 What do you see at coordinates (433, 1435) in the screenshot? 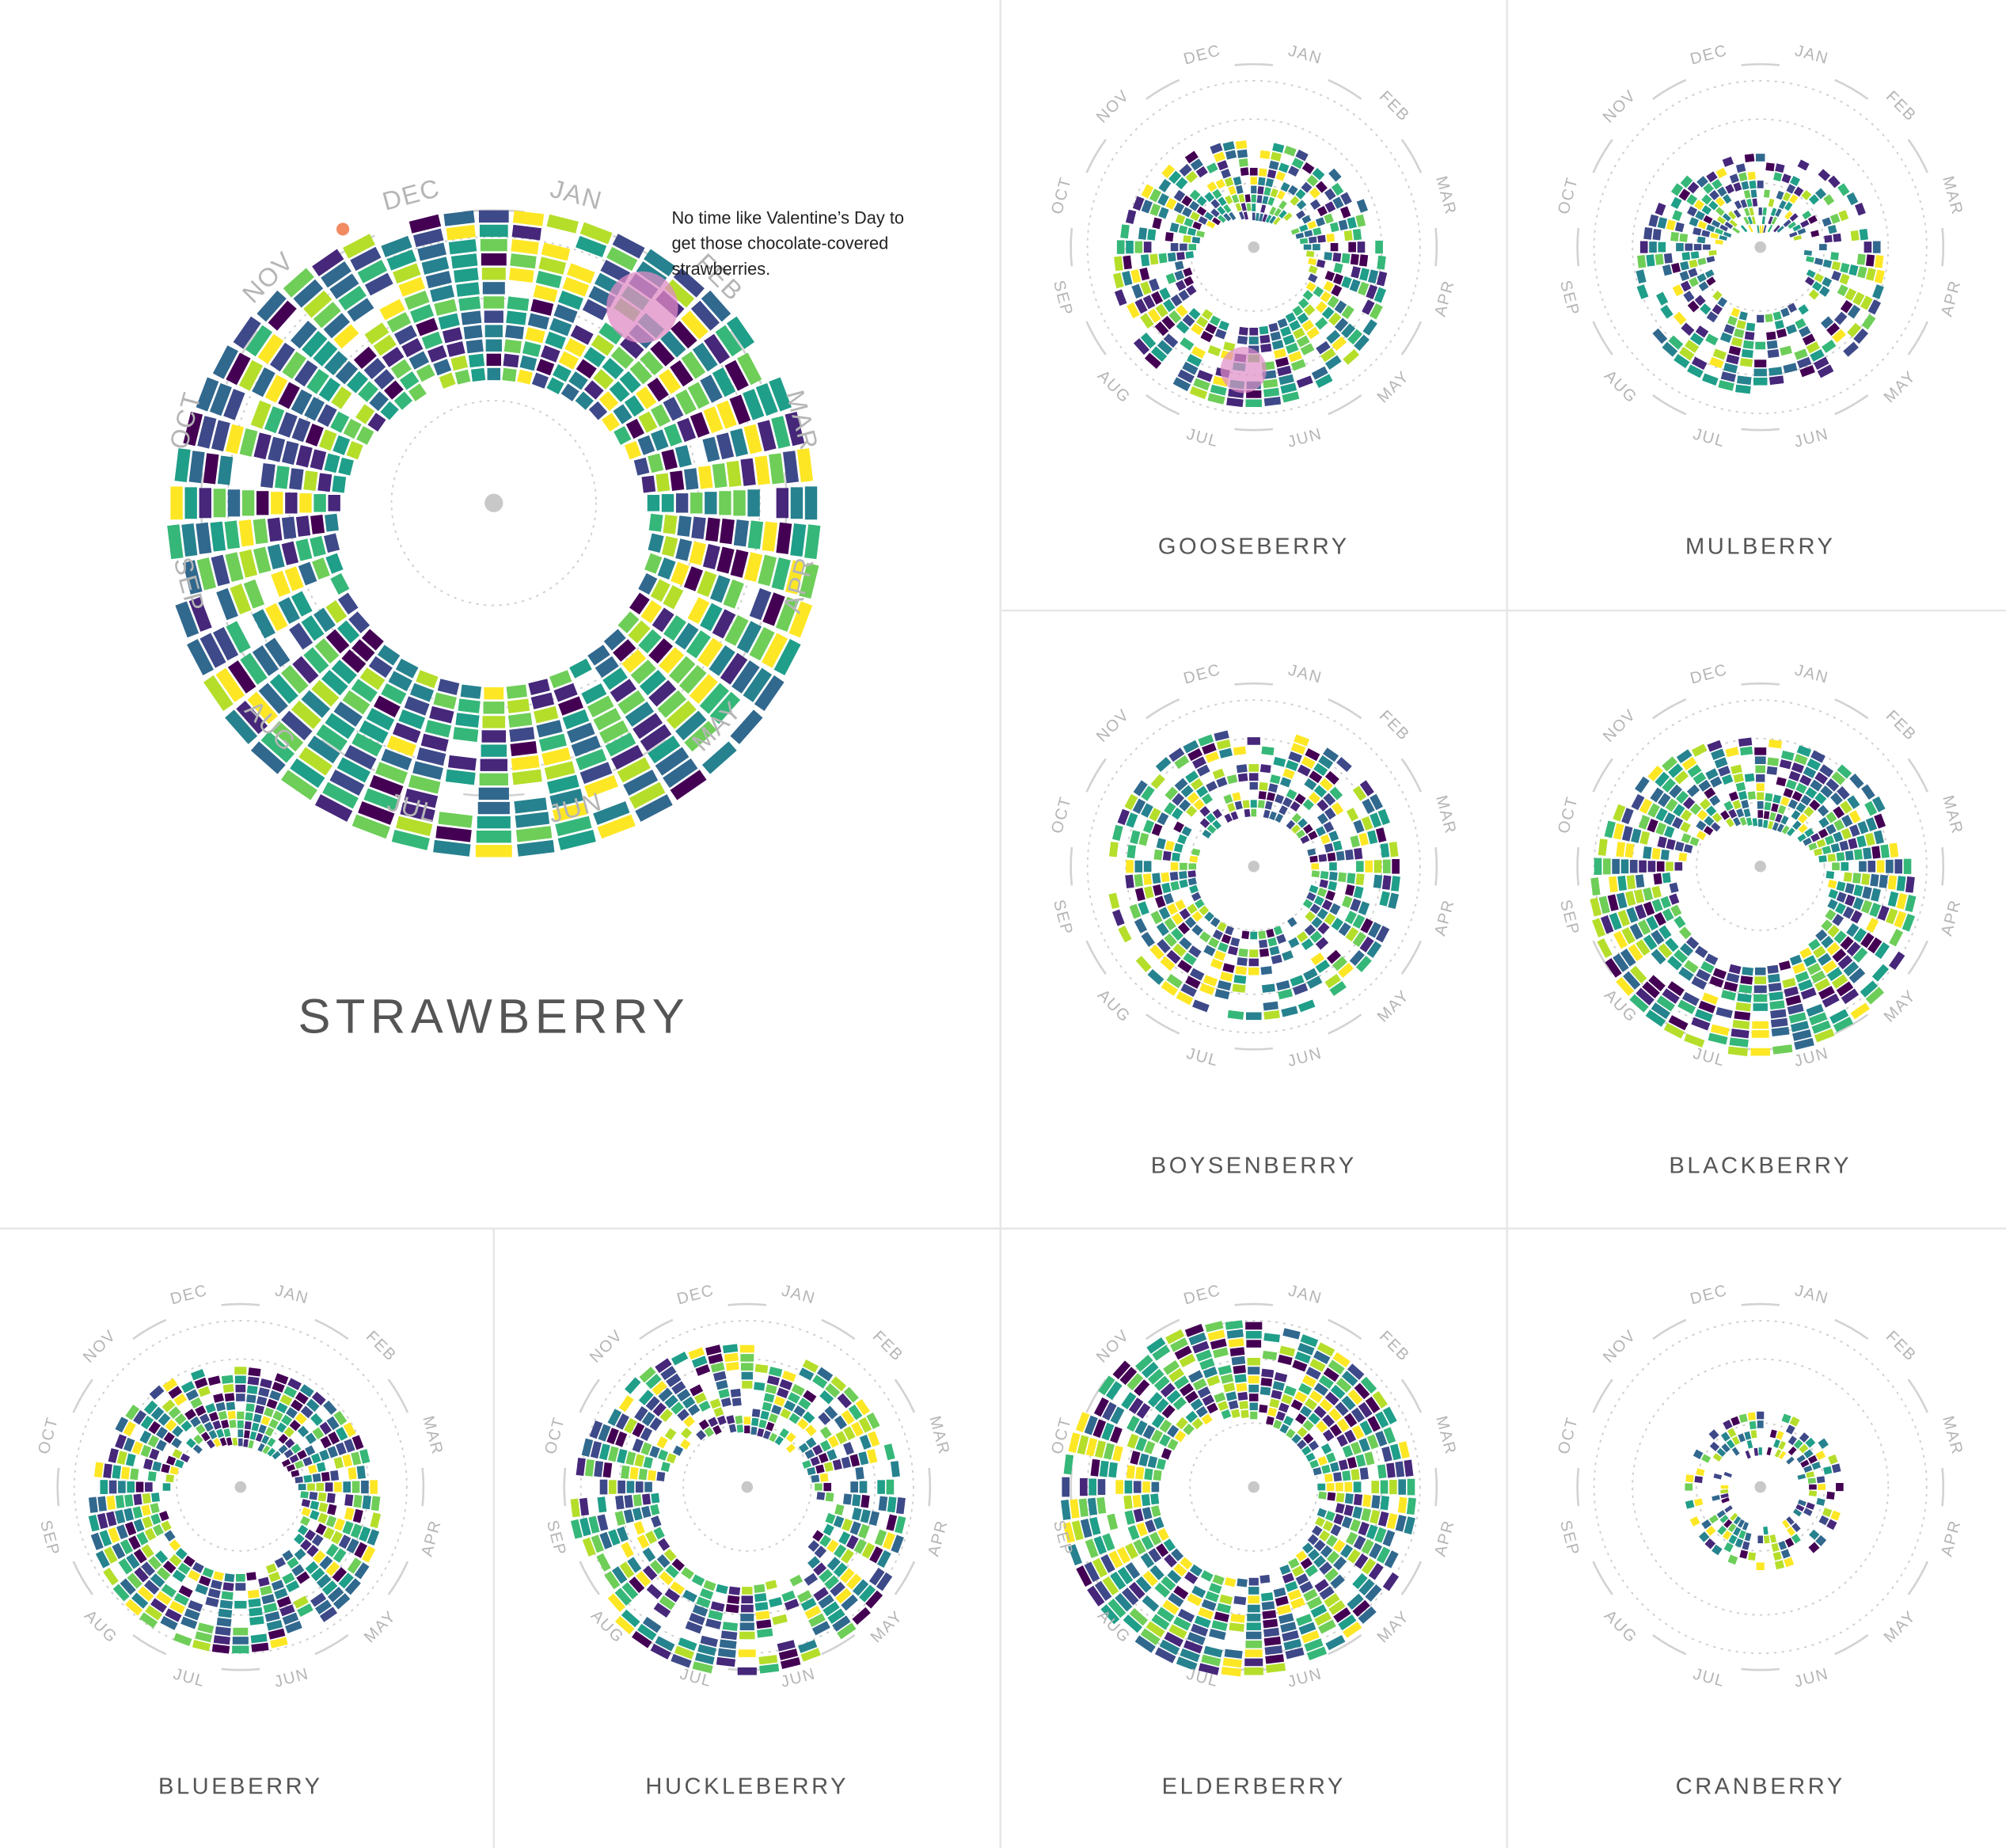
I see `month-label: MAR` at bounding box center [433, 1435].